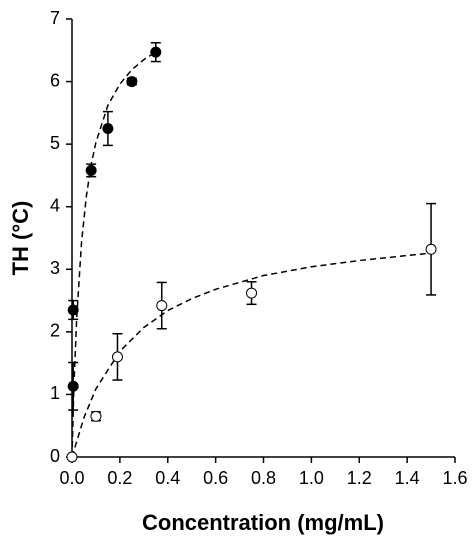  I want to click on x-tick-label: 1.2, so click(359, 478).